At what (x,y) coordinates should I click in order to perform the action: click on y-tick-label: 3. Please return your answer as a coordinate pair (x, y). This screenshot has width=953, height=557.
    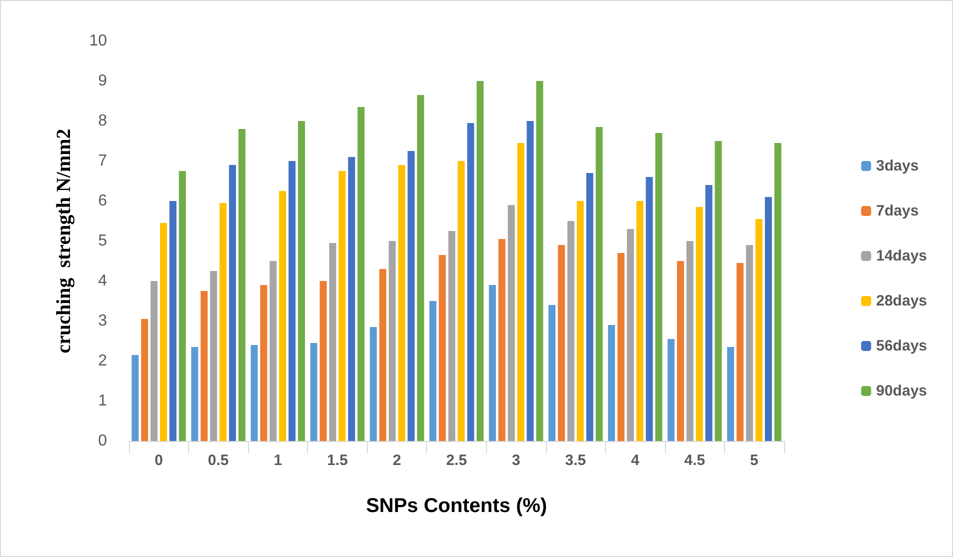
    Looking at the image, I should click on (103, 321).